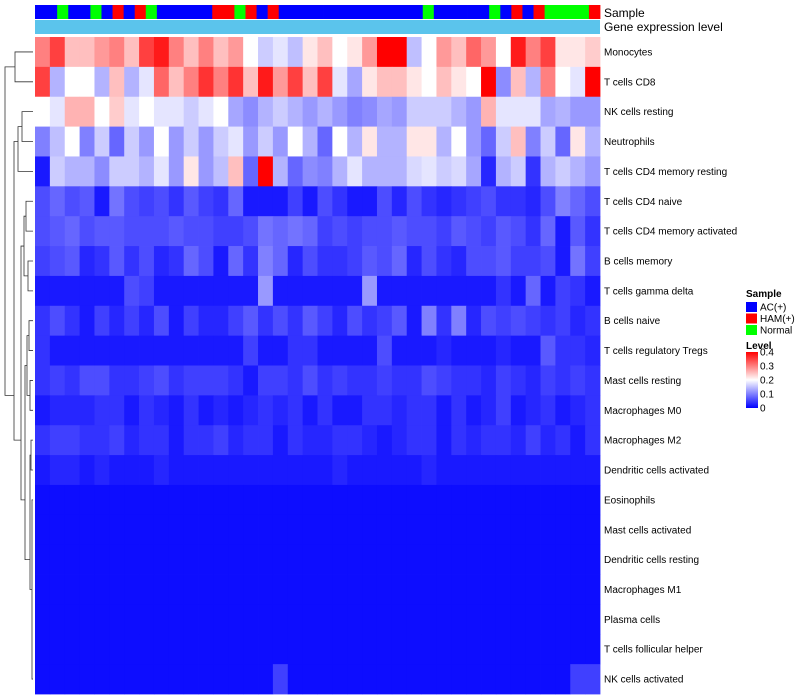 This screenshot has height=700, width=800. Describe the element at coordinates (632, 321) in the screenshot. I see `row-label: B cells naive` at that location.